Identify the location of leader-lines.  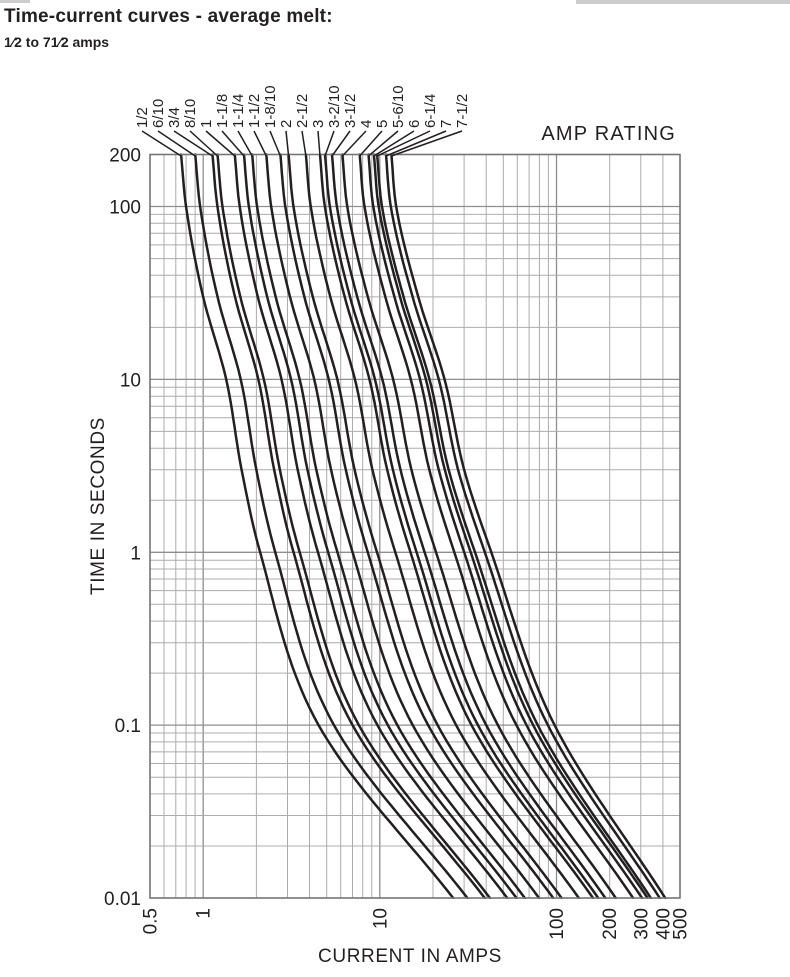
(302, 143).